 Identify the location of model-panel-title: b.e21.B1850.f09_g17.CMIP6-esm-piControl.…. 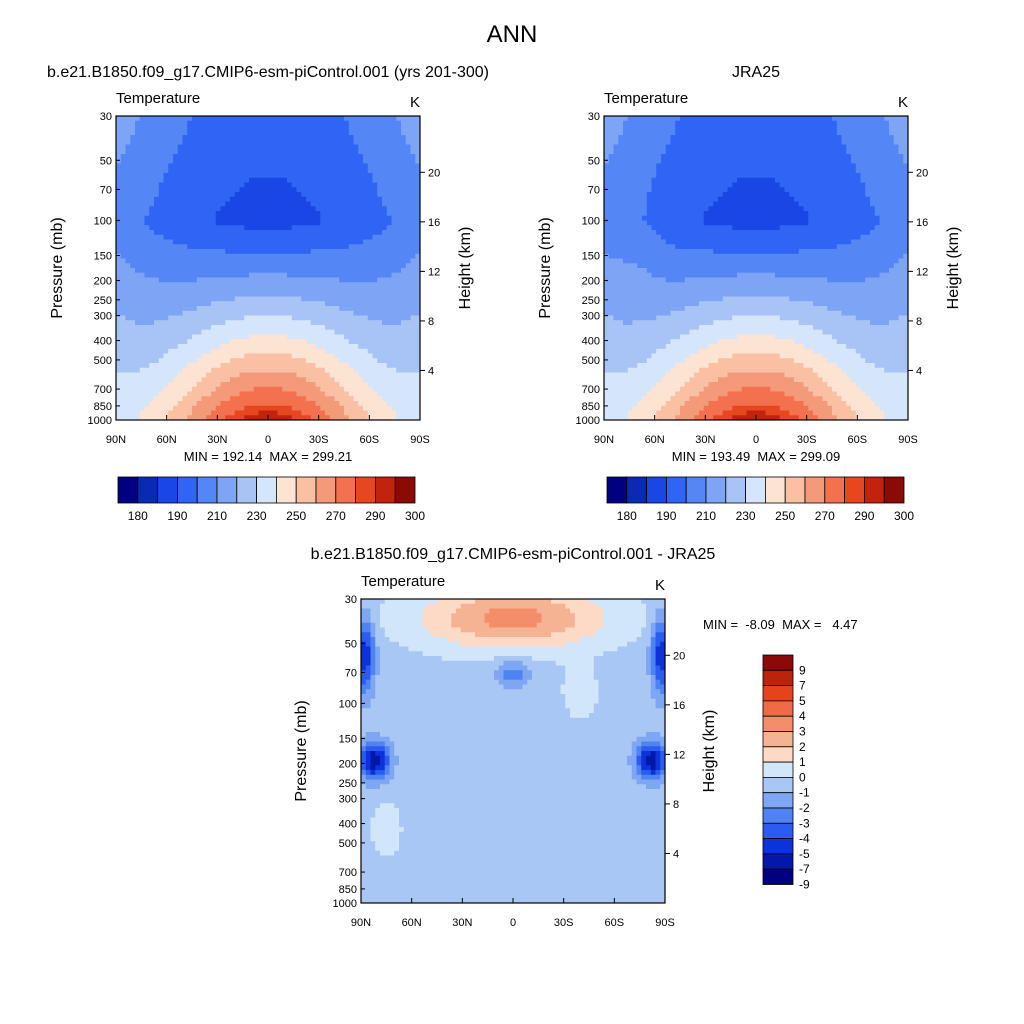
(268, 72).